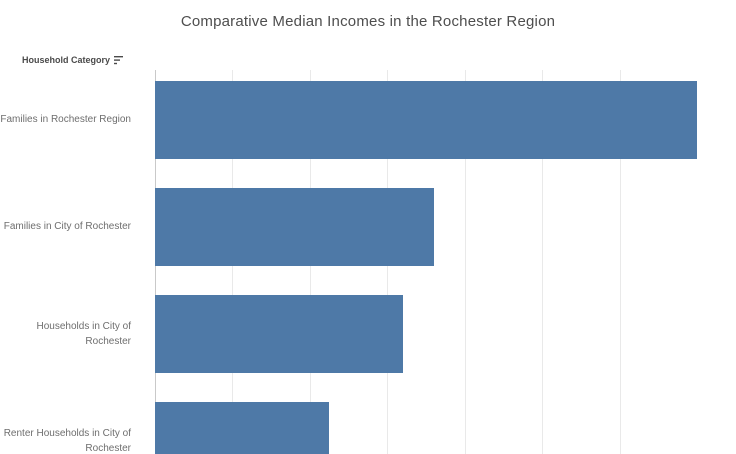 This screenshot has height=454, width=736. I want to click on table-row: Renter Households in City of Rochester, so click(368, 422).